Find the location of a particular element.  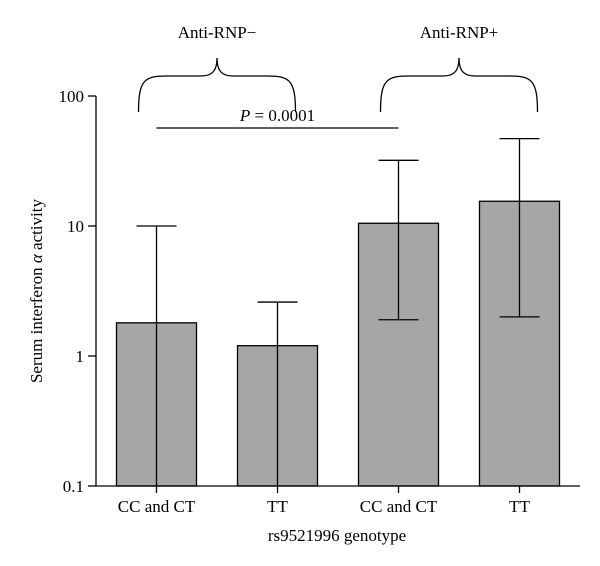

x-axis-label: rs9521996 genotype is located at coordinates (337, 535).